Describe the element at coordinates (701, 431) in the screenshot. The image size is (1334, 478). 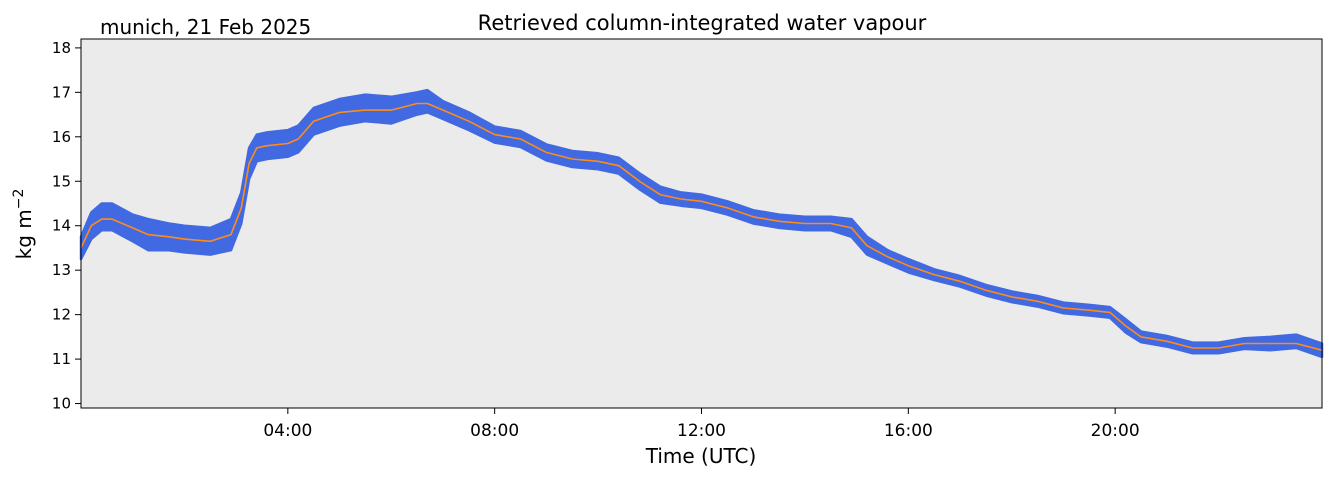
I see `x-tick-label: 12:00` at that location.